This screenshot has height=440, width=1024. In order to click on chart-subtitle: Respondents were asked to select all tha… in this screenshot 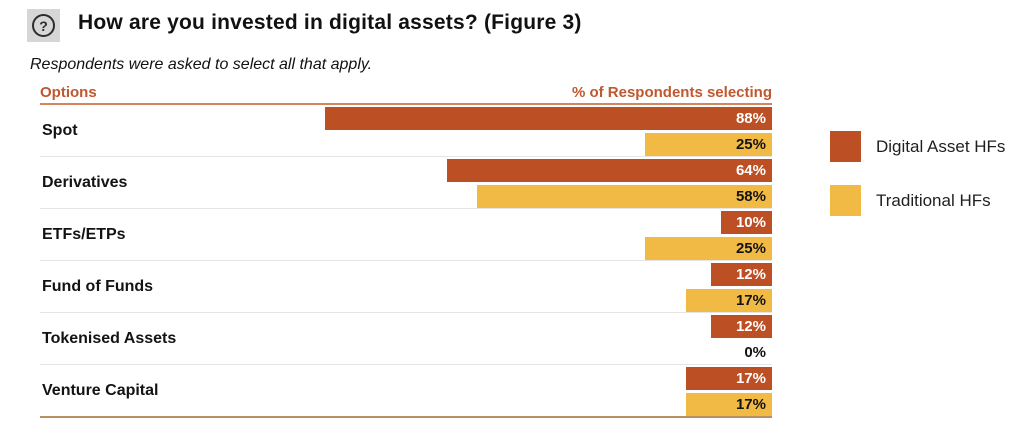, I will do `click(201, 64)`.